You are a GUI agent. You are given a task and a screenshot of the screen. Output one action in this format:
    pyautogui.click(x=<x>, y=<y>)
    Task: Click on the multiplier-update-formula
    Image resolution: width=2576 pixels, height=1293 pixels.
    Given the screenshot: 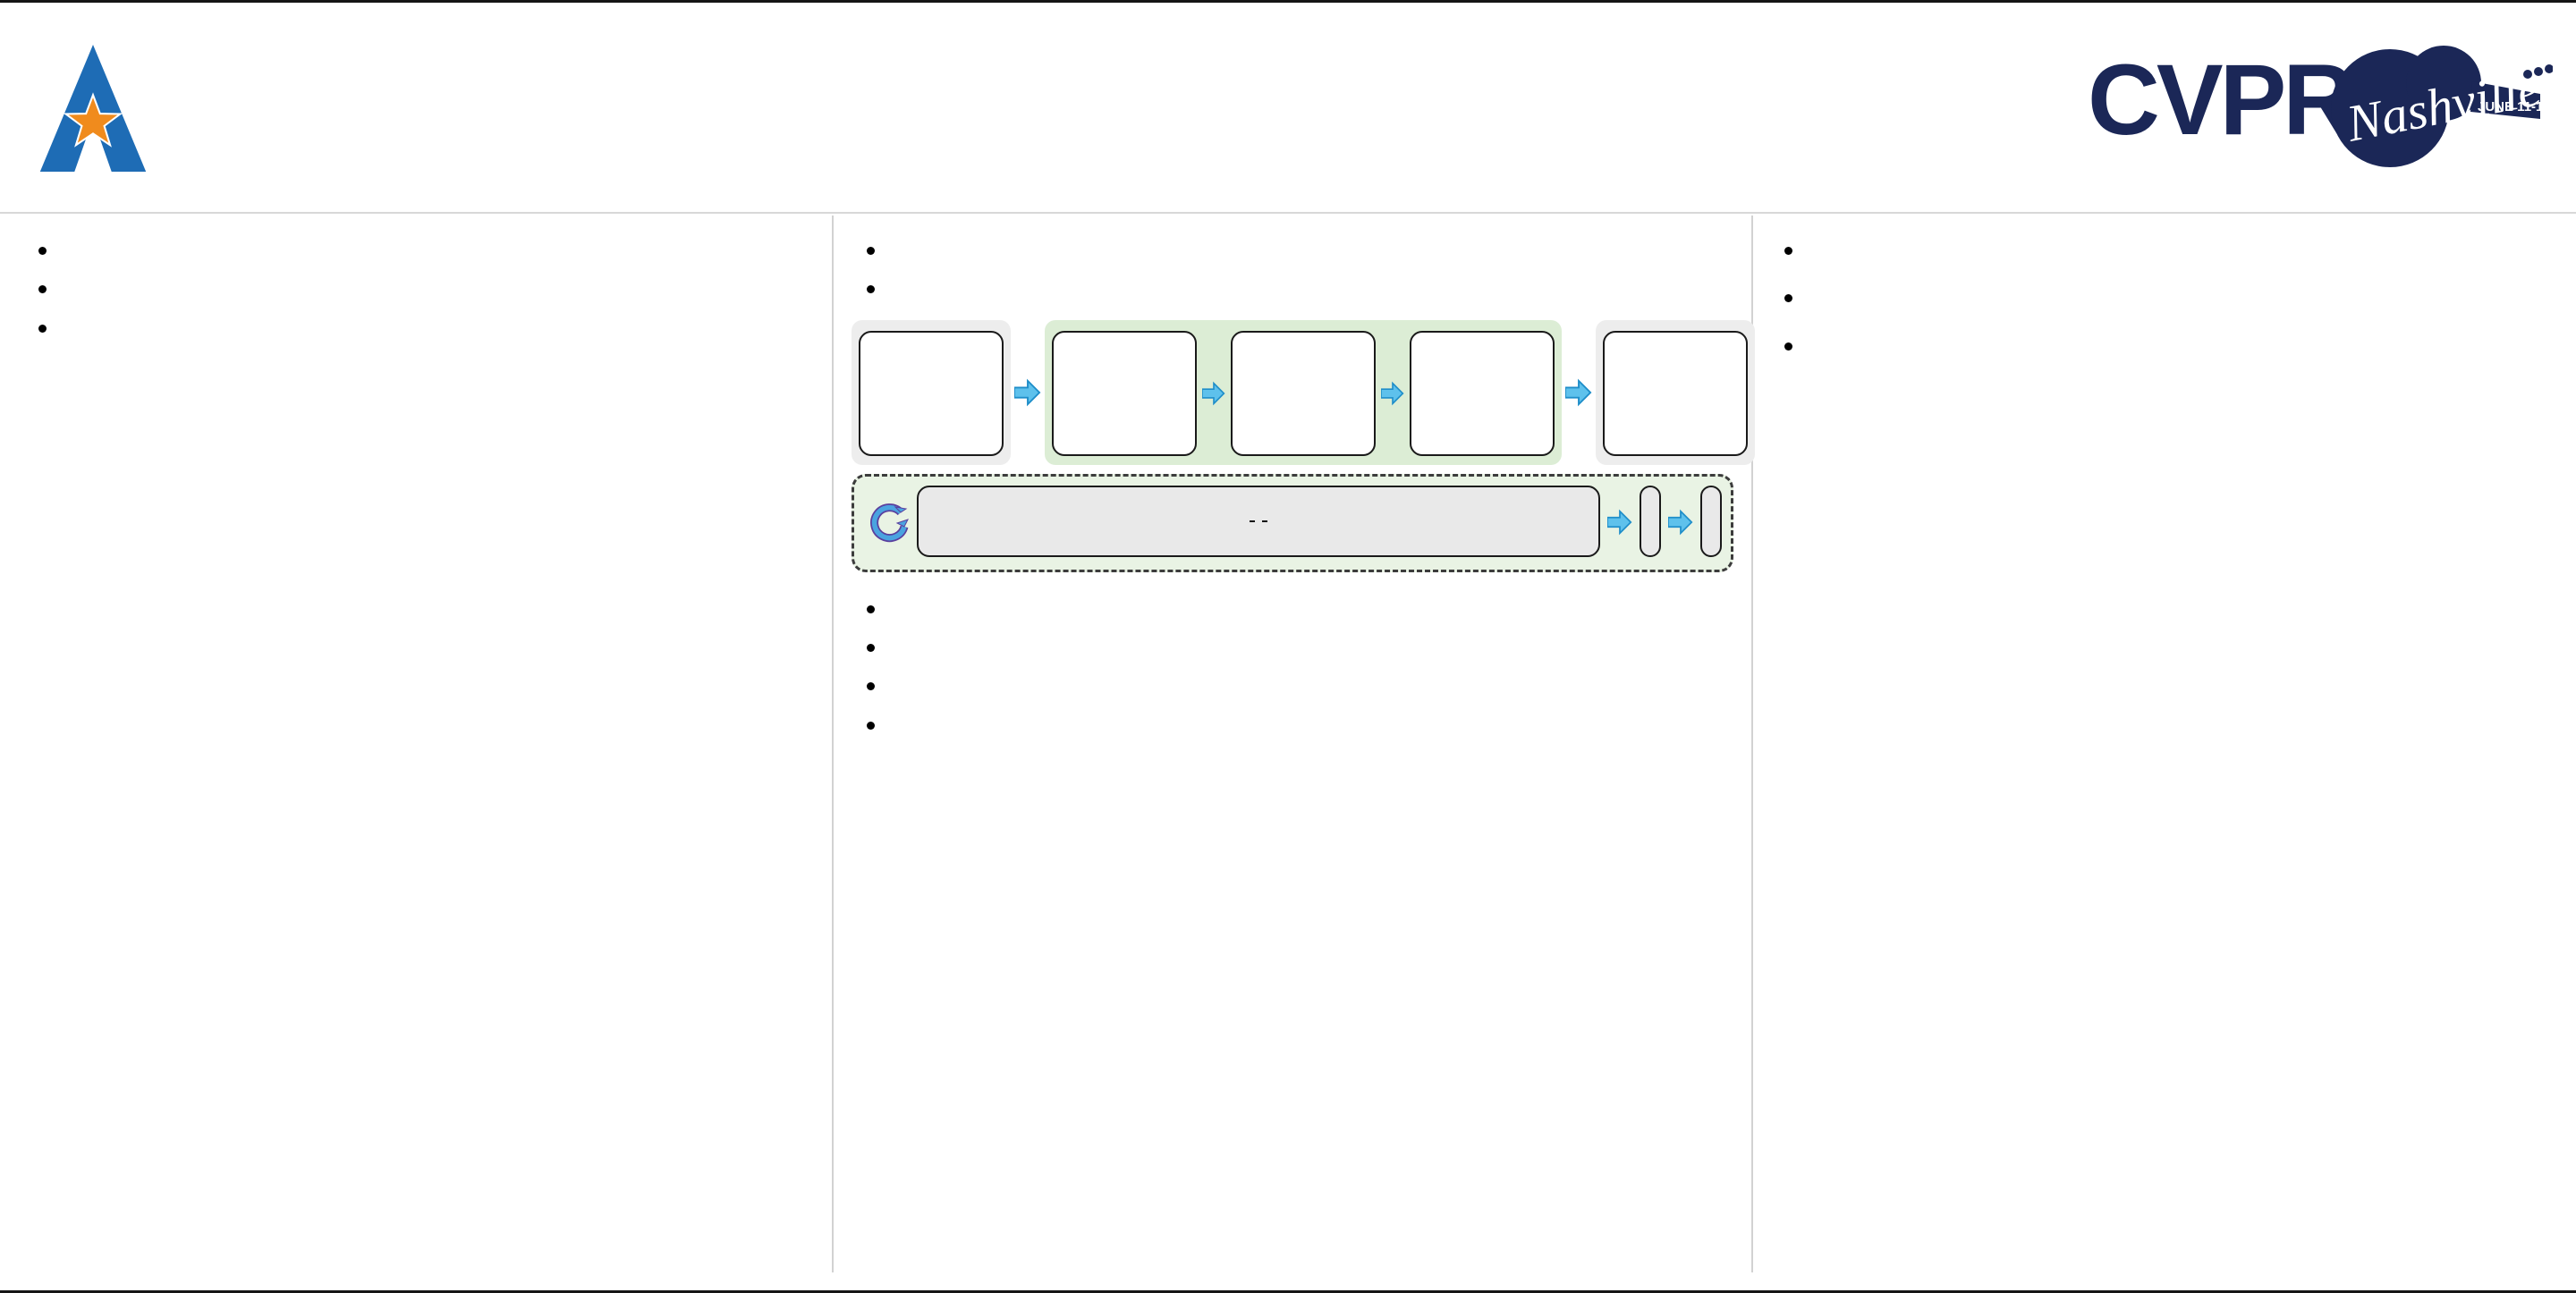 What is the action you would take?
    pyautogui.click(x=1711, y=521)
    